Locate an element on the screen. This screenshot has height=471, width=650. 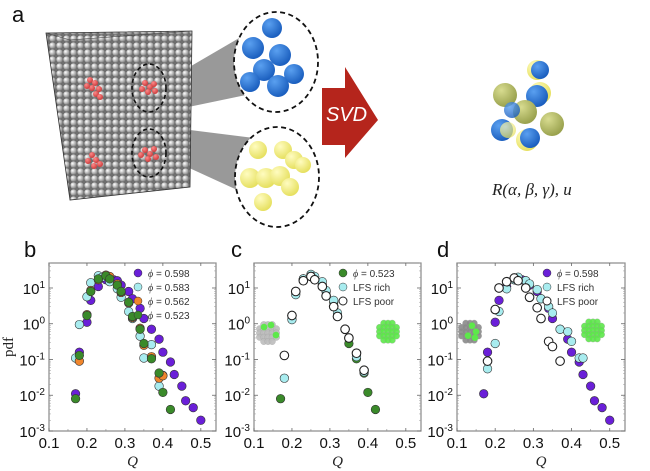
lfs-poor-cluster-inset is located at coordinates (268, 333).